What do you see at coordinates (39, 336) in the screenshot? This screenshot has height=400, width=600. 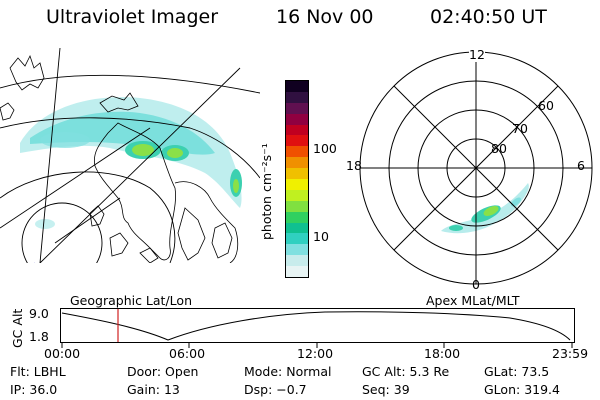 I see `ytick-1-8: 1.8` at bounding box center [39, 336].